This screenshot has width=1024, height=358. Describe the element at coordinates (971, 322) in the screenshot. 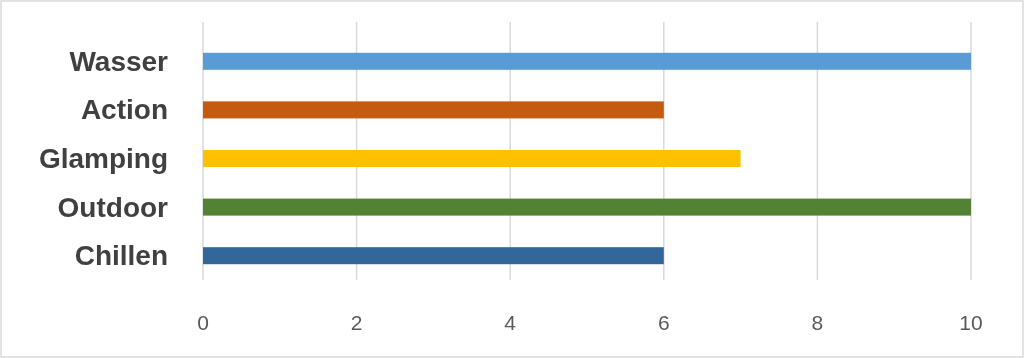

I see `x-tick-label: 10` at that location.